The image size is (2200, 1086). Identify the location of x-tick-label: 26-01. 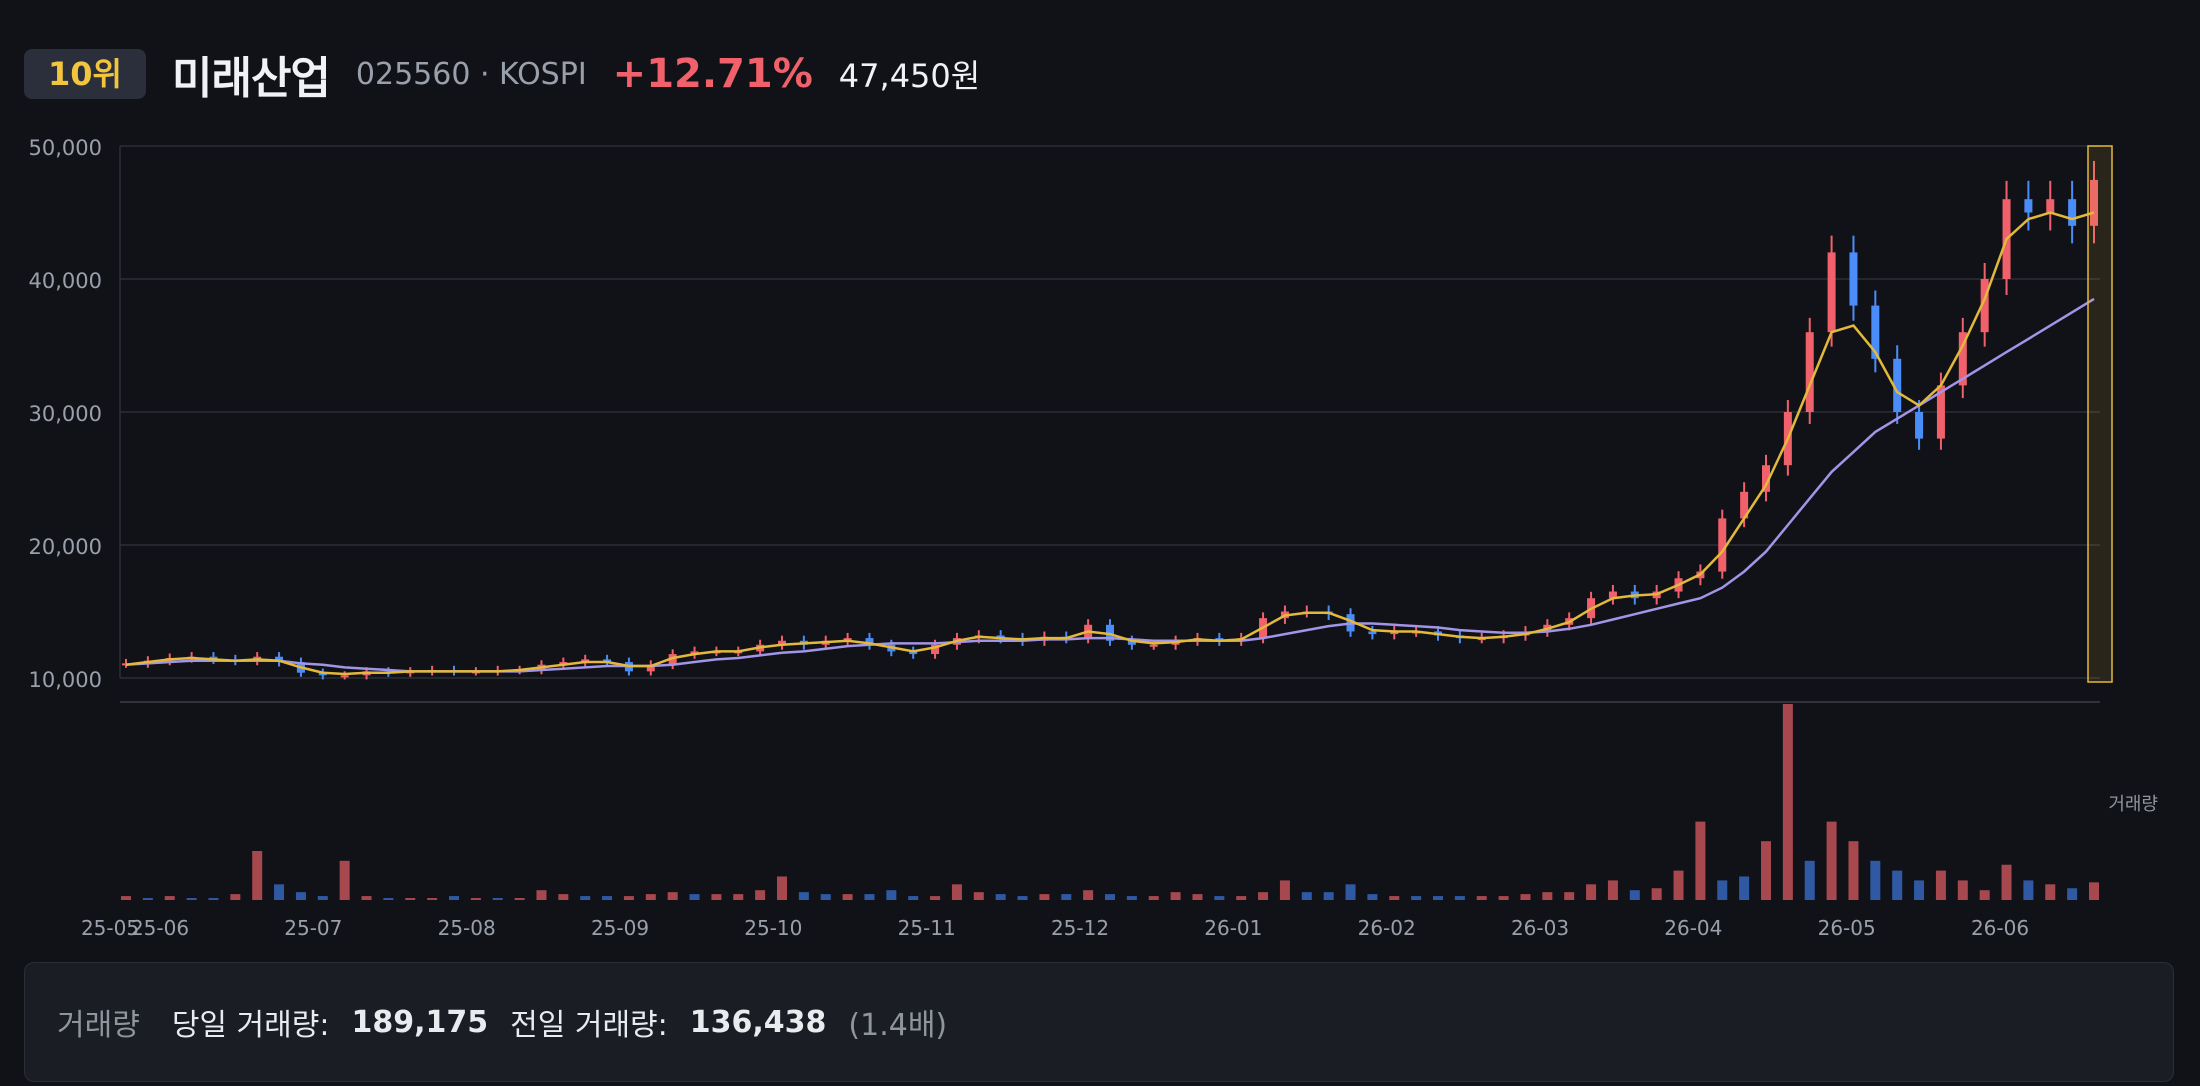
(1233, 928).